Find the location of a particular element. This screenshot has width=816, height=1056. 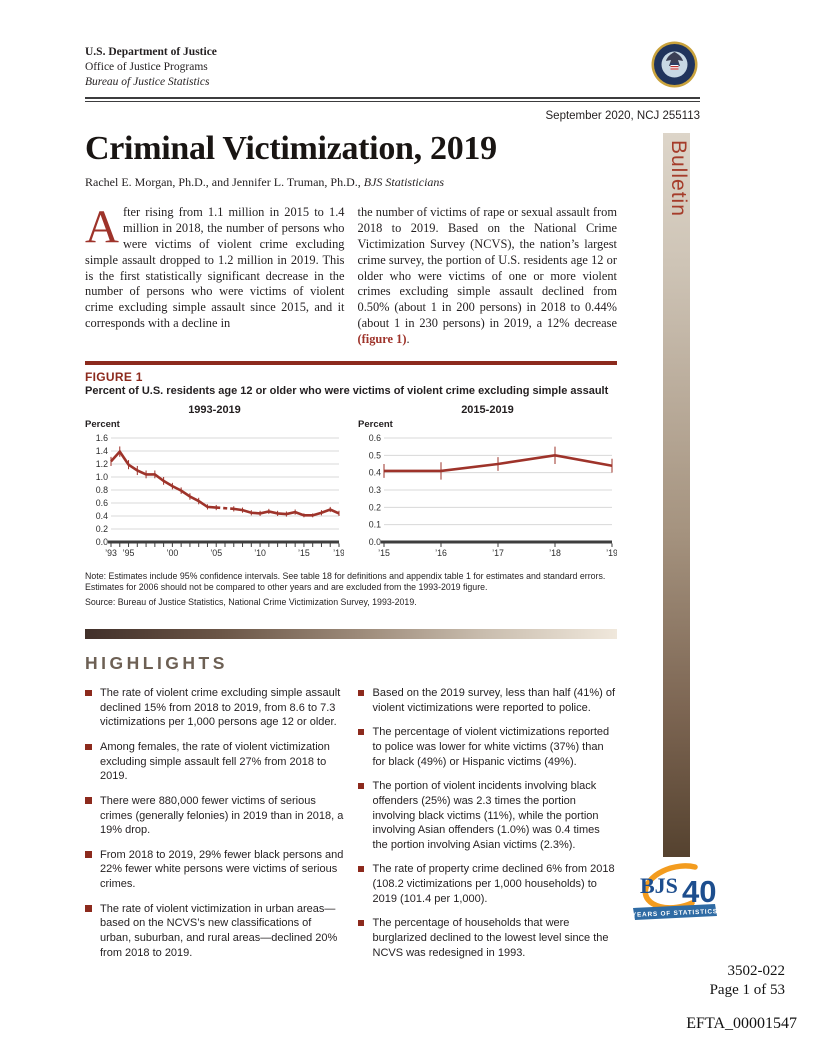

highlights-heading: HIGHLIGHTS is located at coordinates (156, 663).